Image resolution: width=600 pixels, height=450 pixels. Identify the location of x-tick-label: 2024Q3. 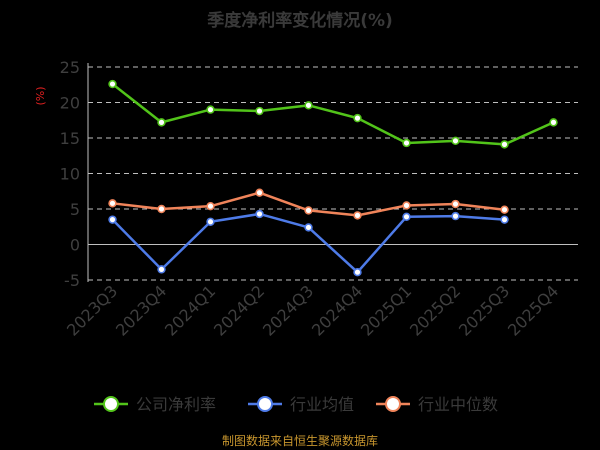
(288, 310).